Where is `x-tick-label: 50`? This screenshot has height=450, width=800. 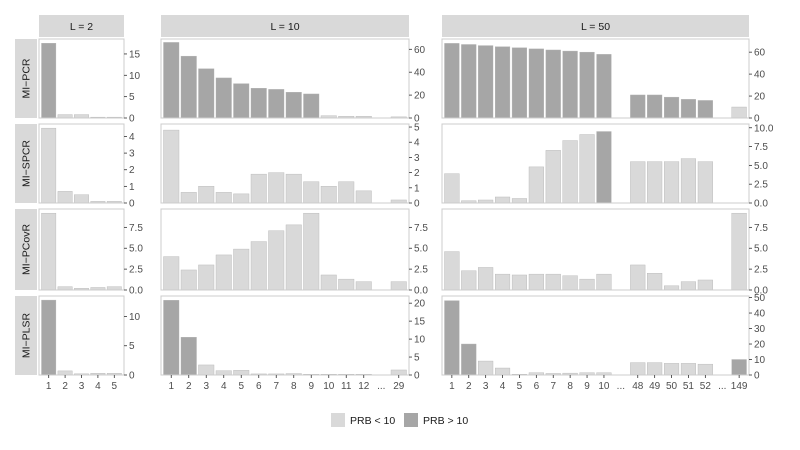
x-tick-label: 50 is located at coordinates (672, 386).